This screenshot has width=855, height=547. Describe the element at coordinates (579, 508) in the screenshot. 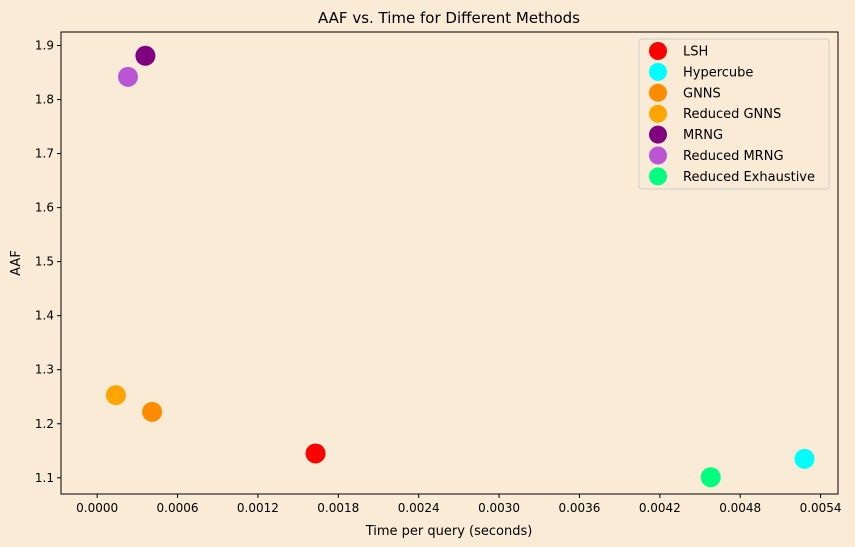

I see `x-tick-label: 0.0036` at that location.